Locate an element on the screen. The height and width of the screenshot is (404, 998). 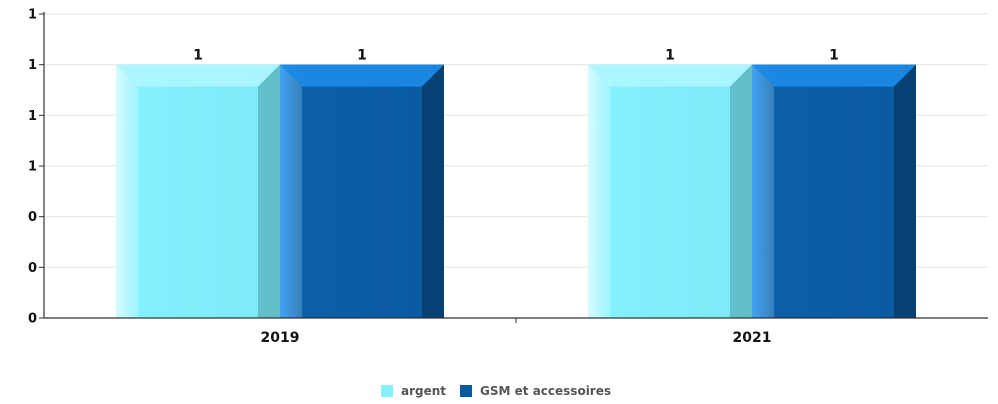
legend-swatch-gsm is located at coordinates (466, 391).